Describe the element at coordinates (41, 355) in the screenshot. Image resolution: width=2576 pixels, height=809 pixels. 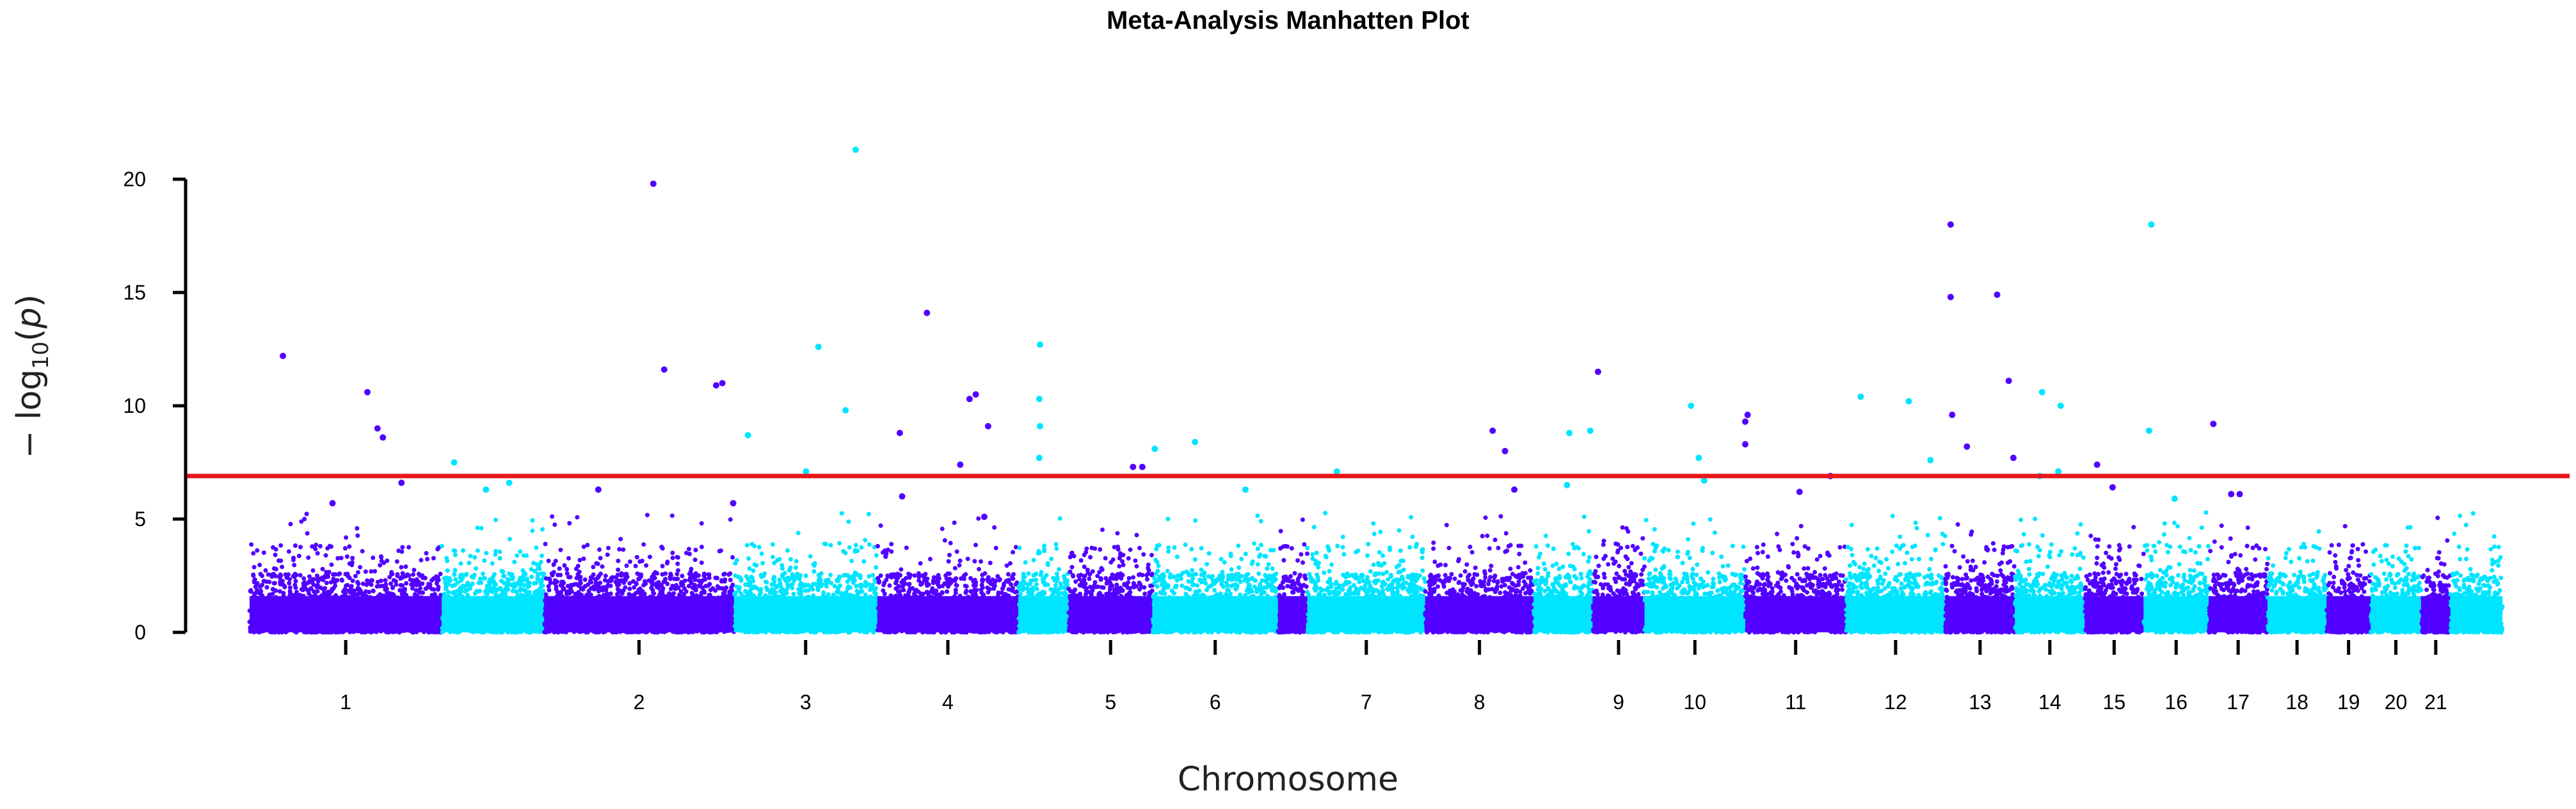
I see `y-axis-label-subscript: 10` at that location.